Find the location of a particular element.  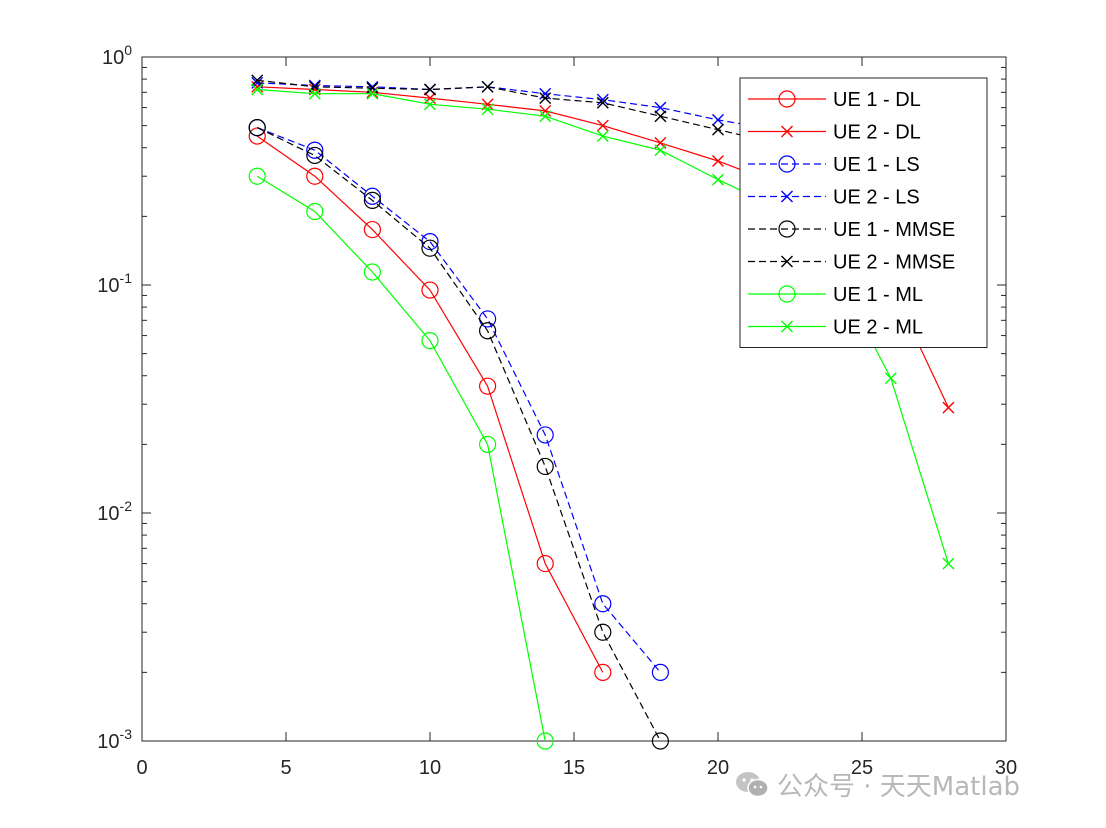

x-tick-label: 30 is located at coordinates (1006, 768).